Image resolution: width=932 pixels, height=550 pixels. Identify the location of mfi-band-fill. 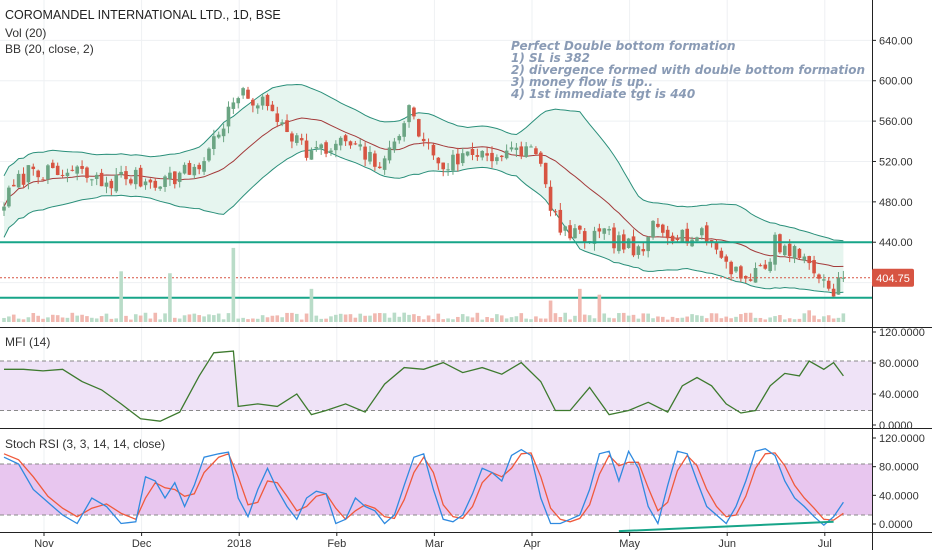
(436, 386).